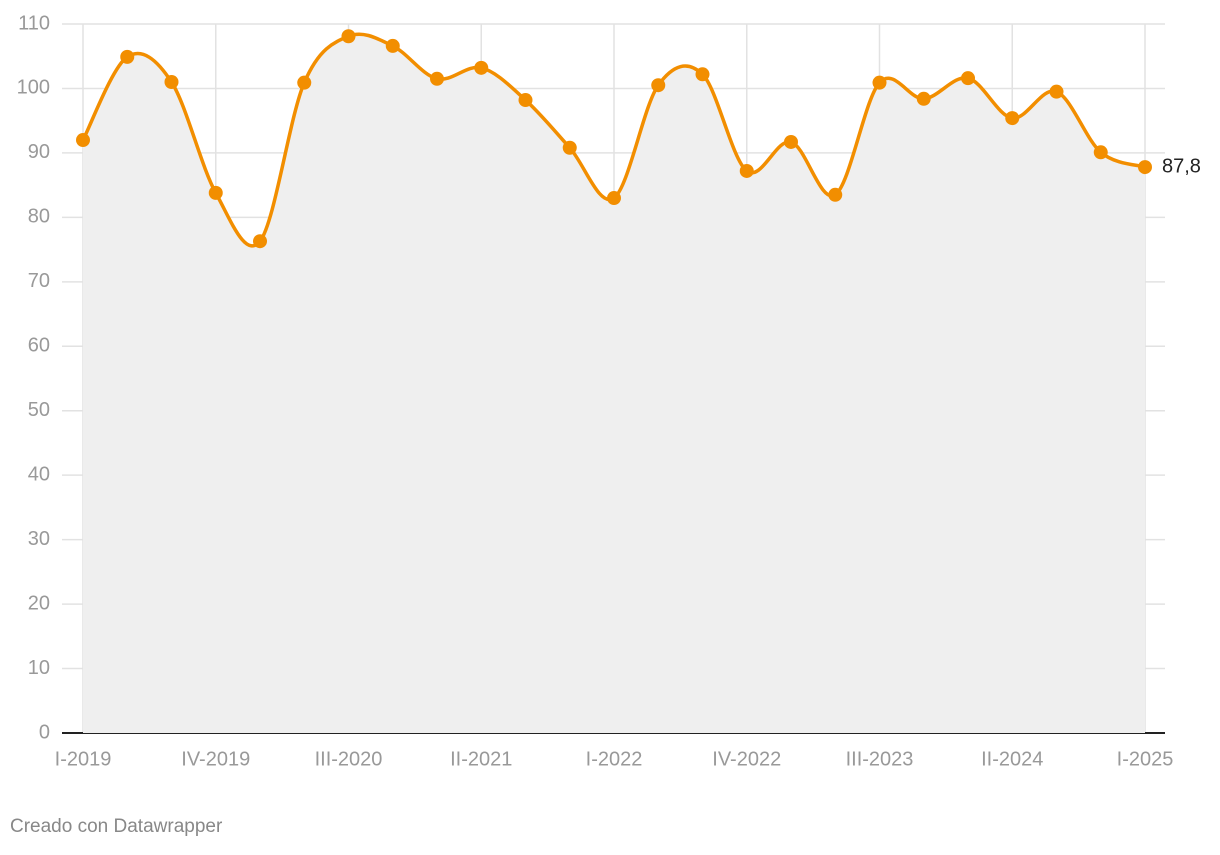 This screenshot has height=855, width=1220. Describe the element at coordinates (1145, 759) in the screenshot. I see `x-tick-label: I-2025` at that location.